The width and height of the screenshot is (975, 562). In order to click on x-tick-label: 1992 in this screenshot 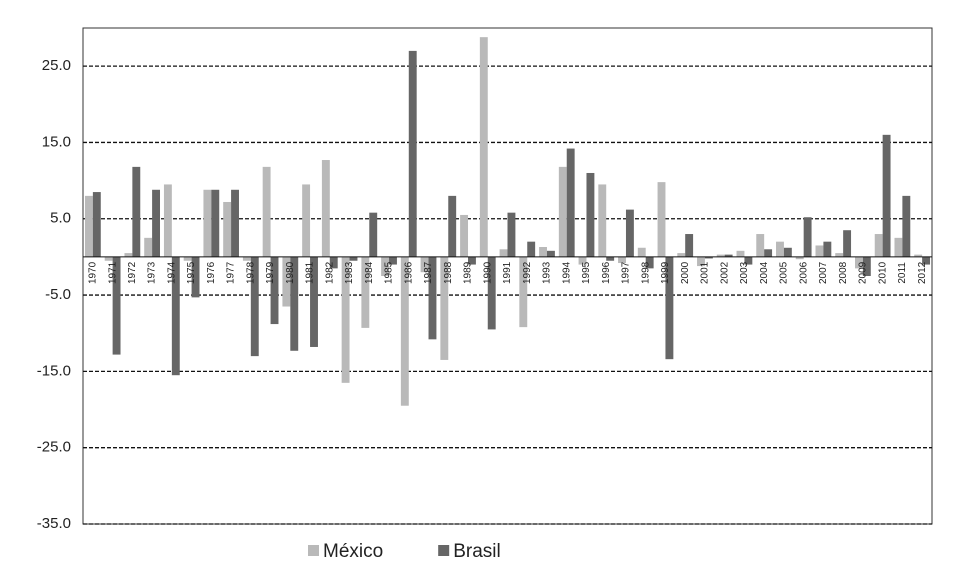, I will do `click(527, 272)`.